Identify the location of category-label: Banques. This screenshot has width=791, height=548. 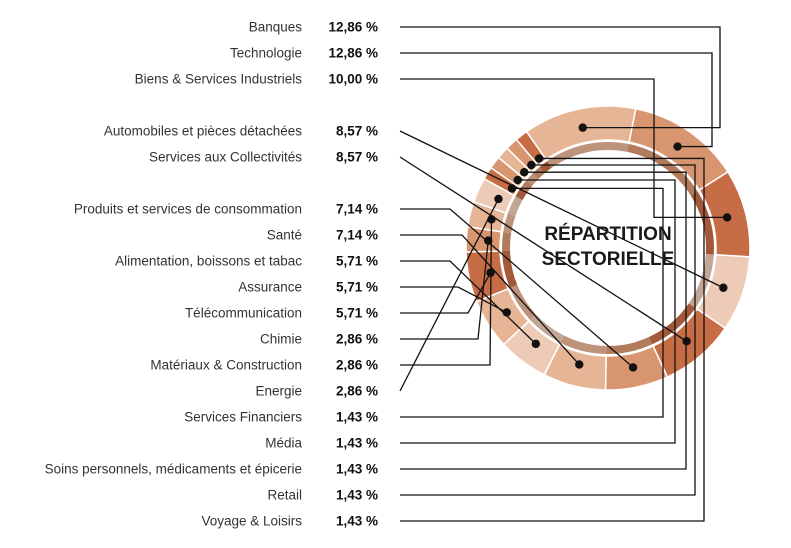
(276, 27).